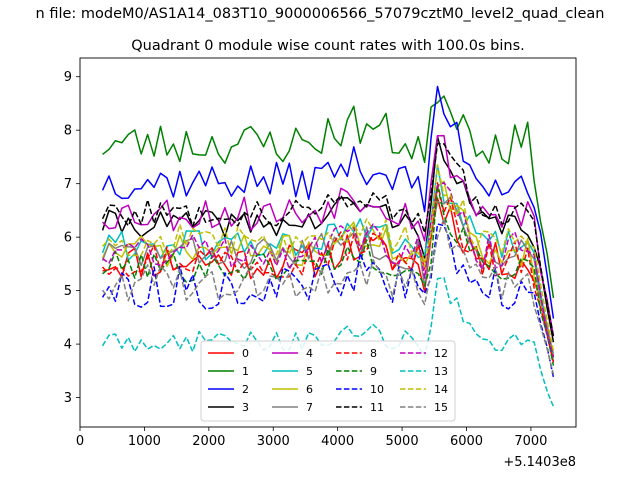 The image size is (640, 480). Describe the element at coordinates (144, 441) in the screenshot. I see `x-tick-label: 1000` at that location.